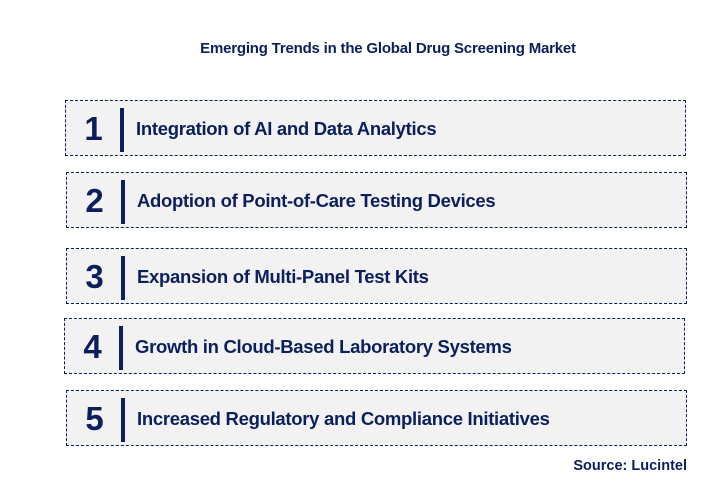  I want to click on trend-number: 4, so click(92, 346).